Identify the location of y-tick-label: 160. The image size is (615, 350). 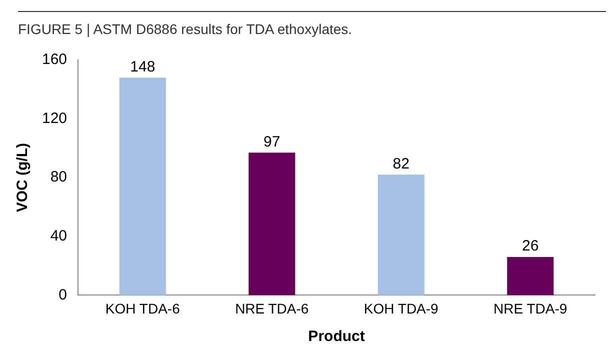
(55, 59).